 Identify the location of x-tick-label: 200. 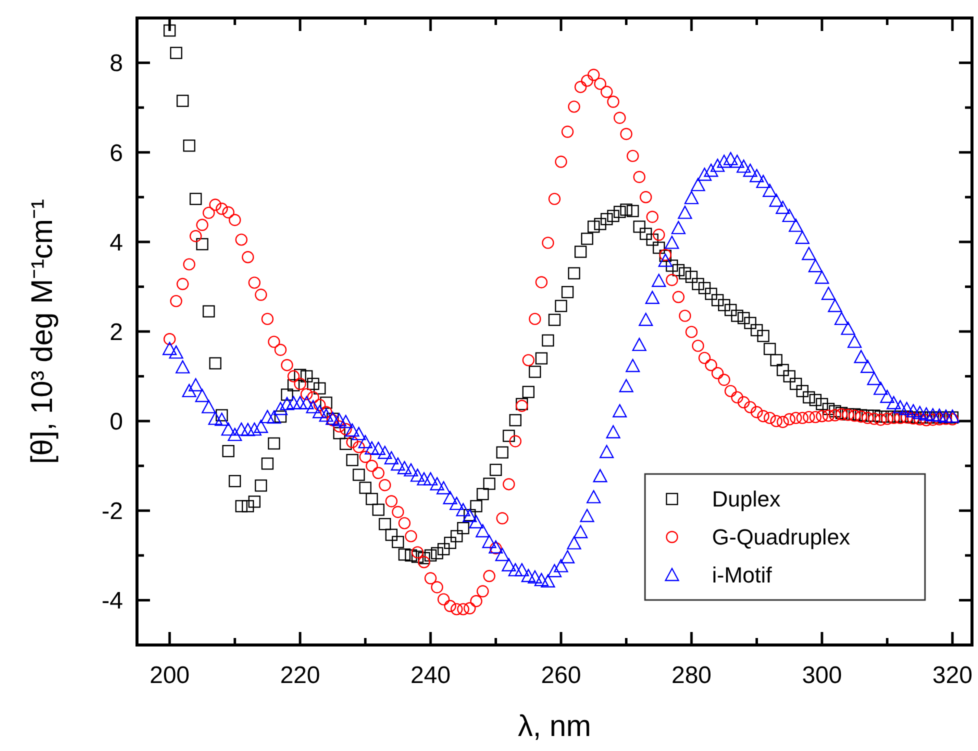
(170, 675).